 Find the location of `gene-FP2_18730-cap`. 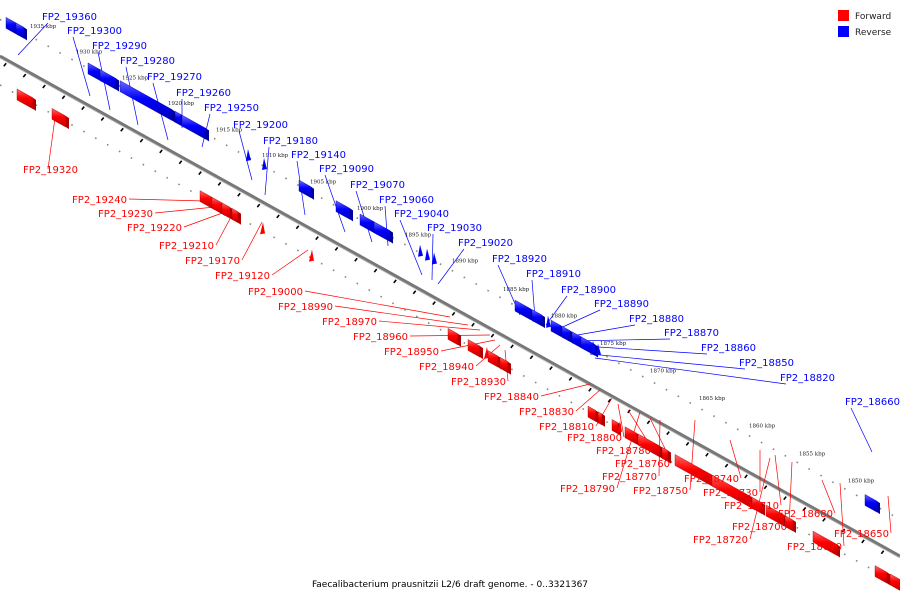

gene-FP2_18730-cap is located at coordinates (794, 527).